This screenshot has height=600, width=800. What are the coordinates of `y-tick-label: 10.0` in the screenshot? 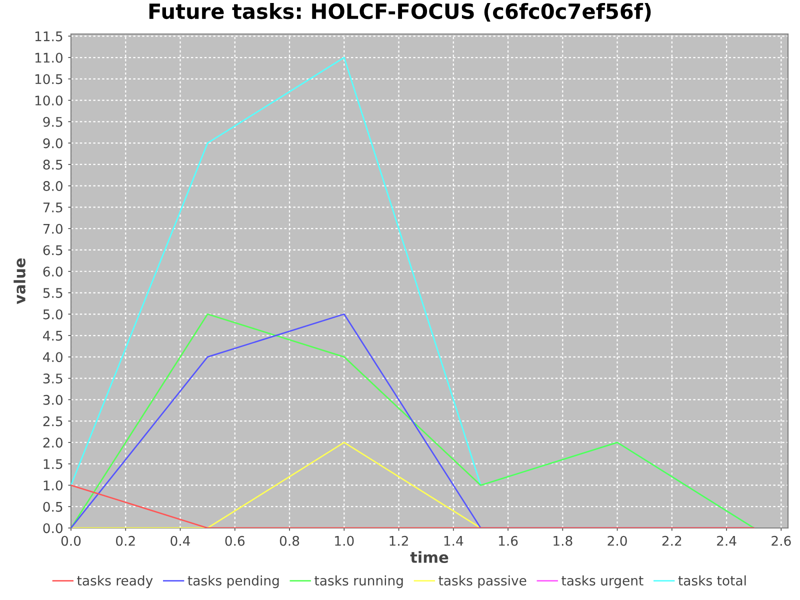 It's located at (48, 101).